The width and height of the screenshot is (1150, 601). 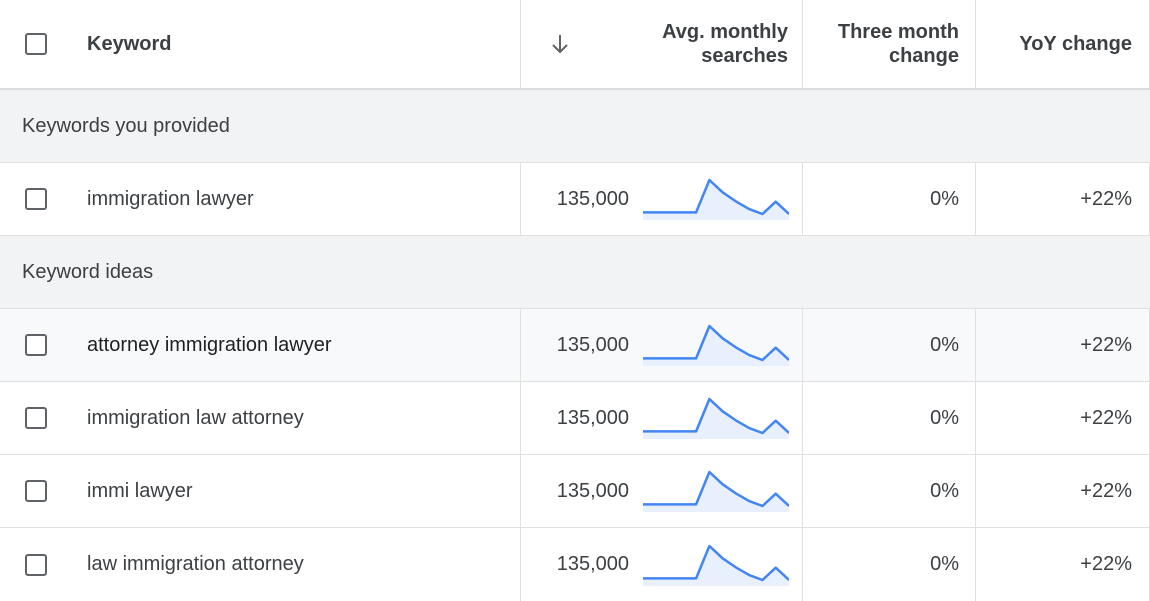 I want to click on yoy-change-header: YoY change, so click(x=1063, y=44).